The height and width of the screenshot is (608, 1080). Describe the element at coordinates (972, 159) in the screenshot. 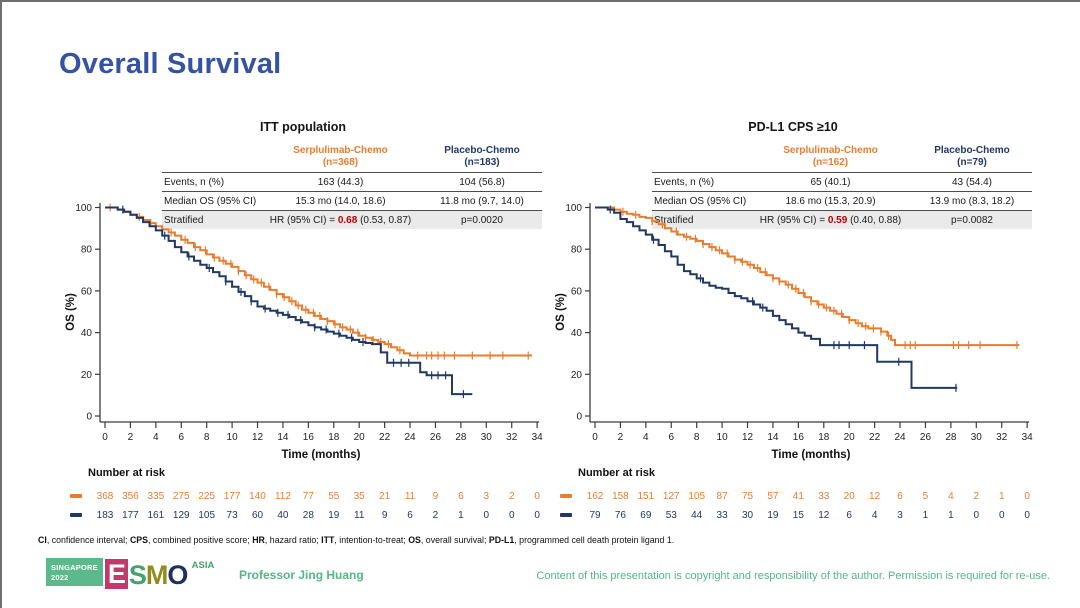

I see `placebo-column-header: Placebo-Chemo (n=79)` at that location.